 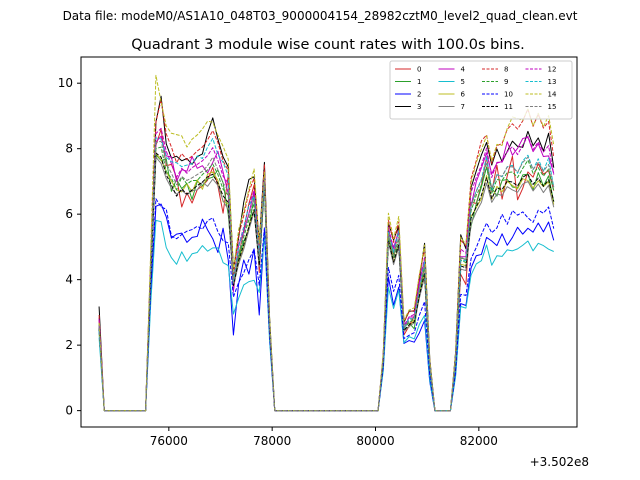 I want to click on legend-label-9: 9, so click(x=506, y=82).